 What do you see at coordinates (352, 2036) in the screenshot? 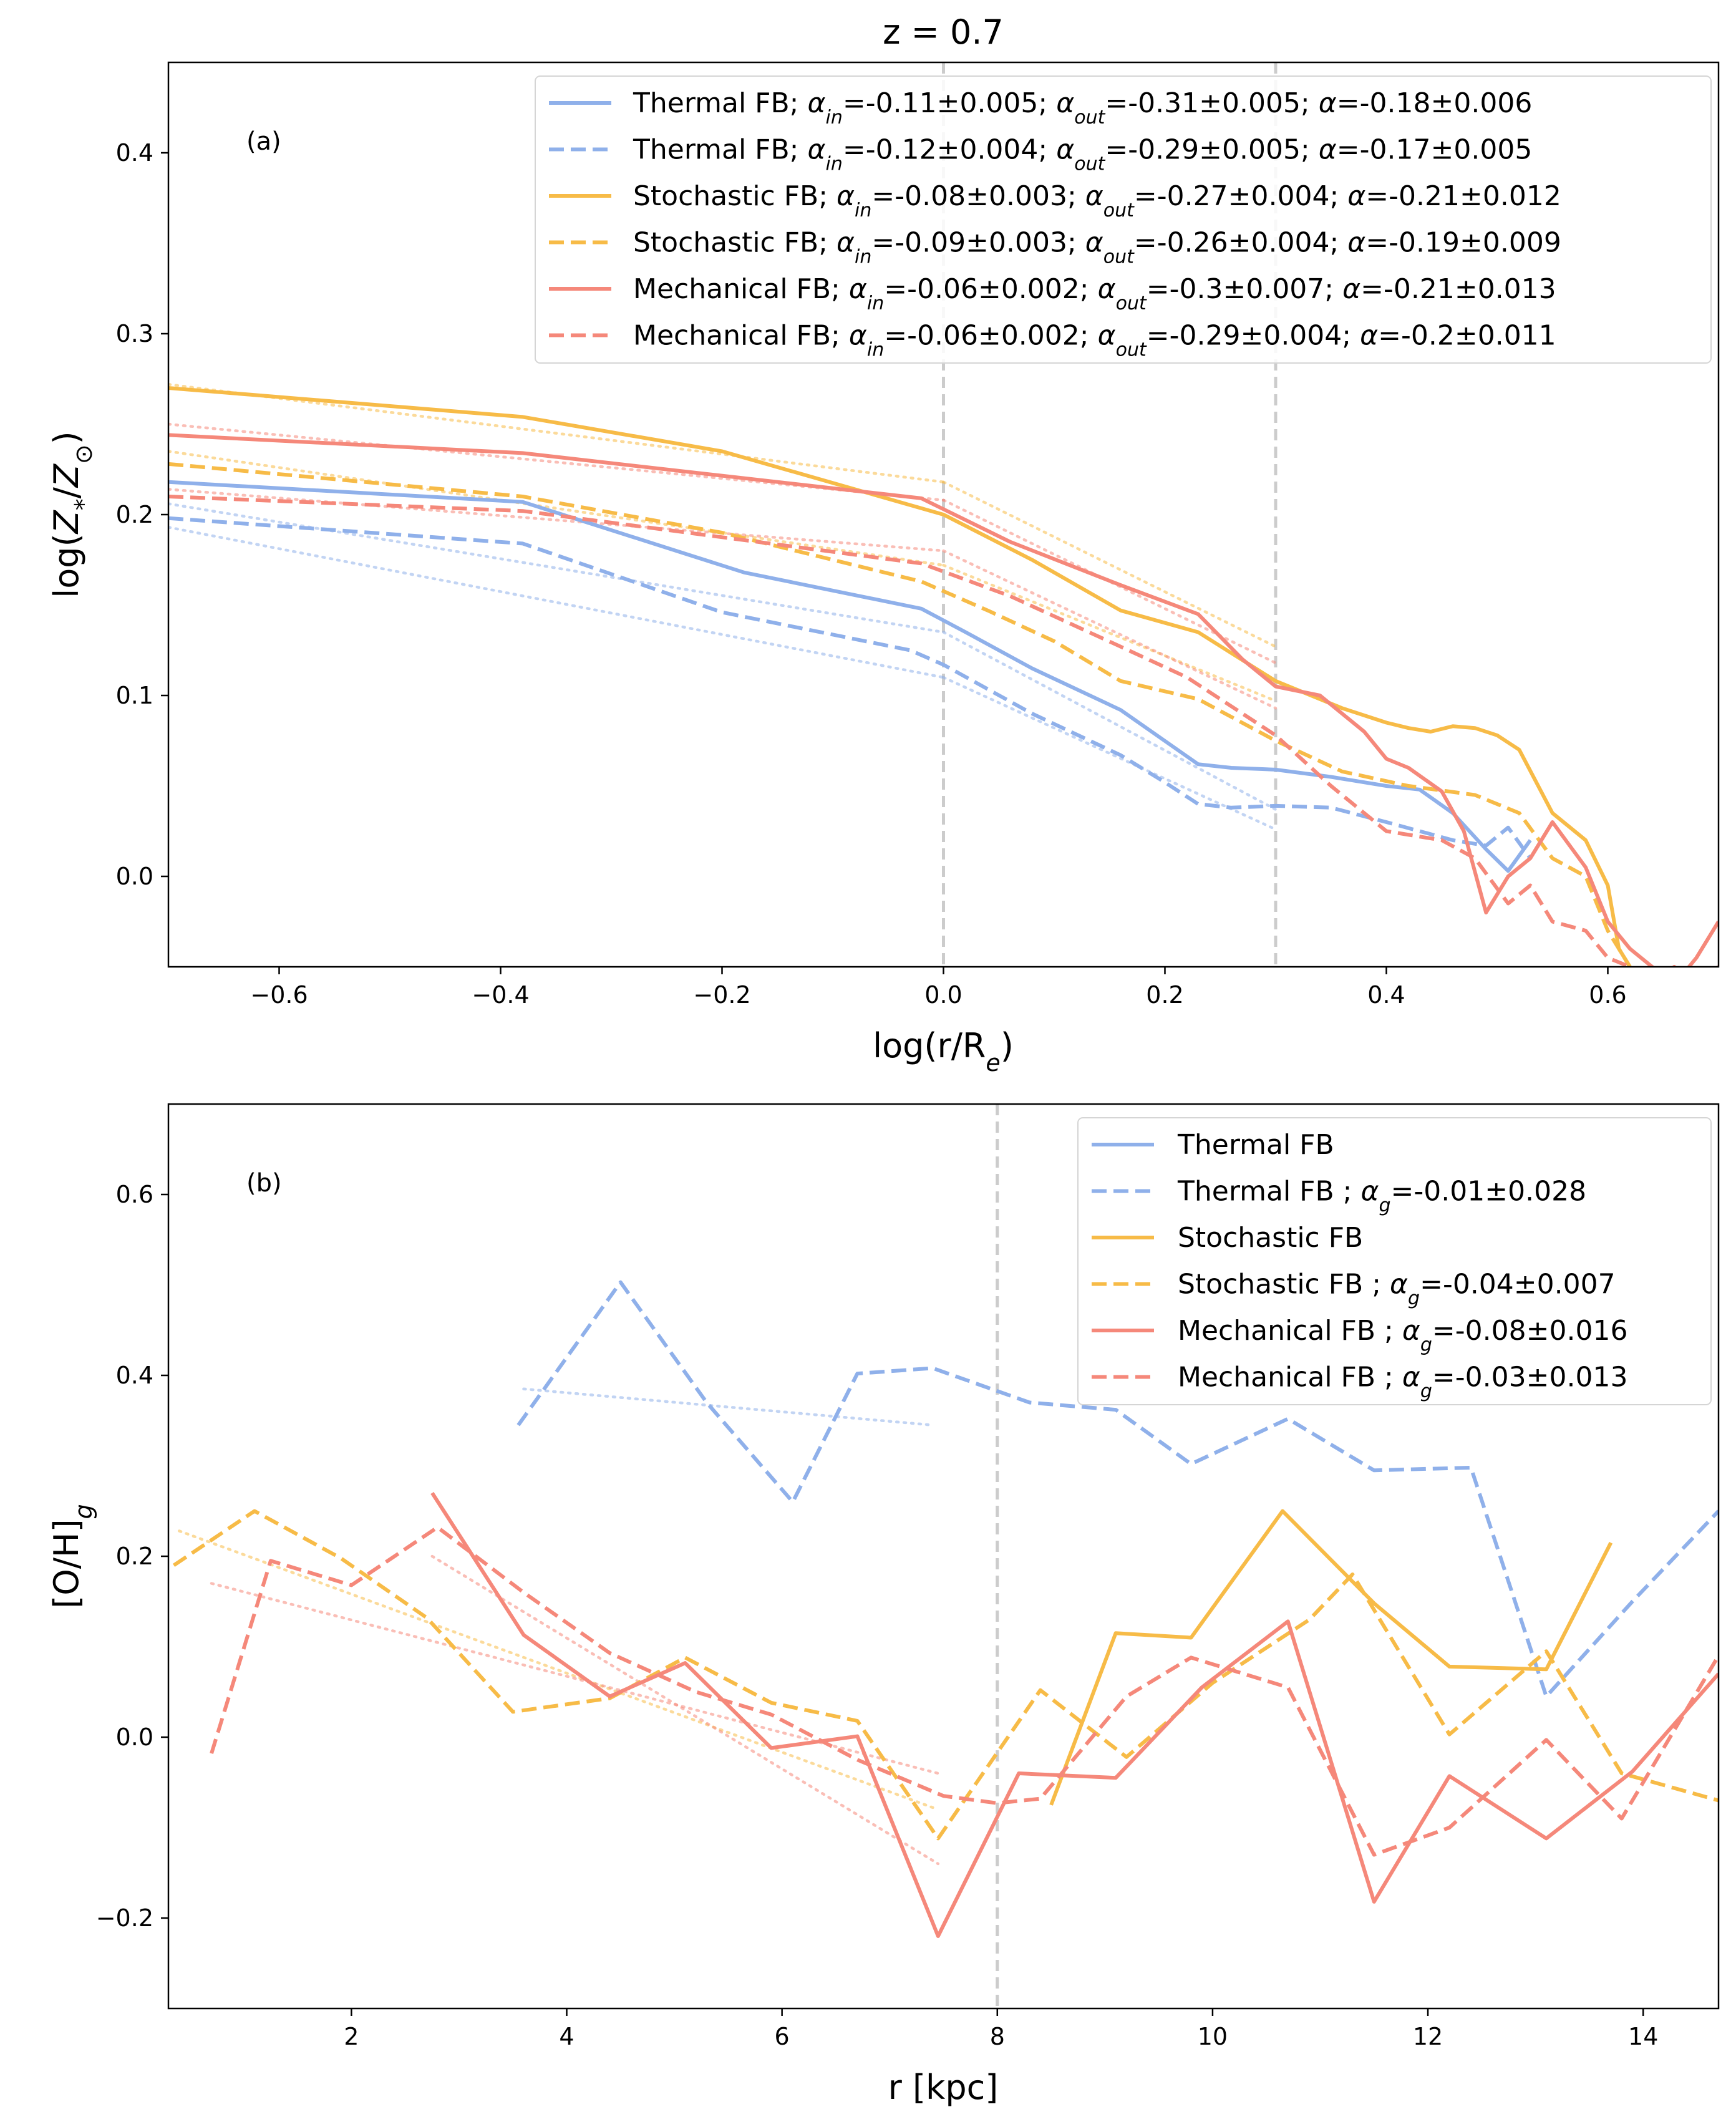
I see `panel-b-x-tick-label: 2` at bounding box center [352, 2036].